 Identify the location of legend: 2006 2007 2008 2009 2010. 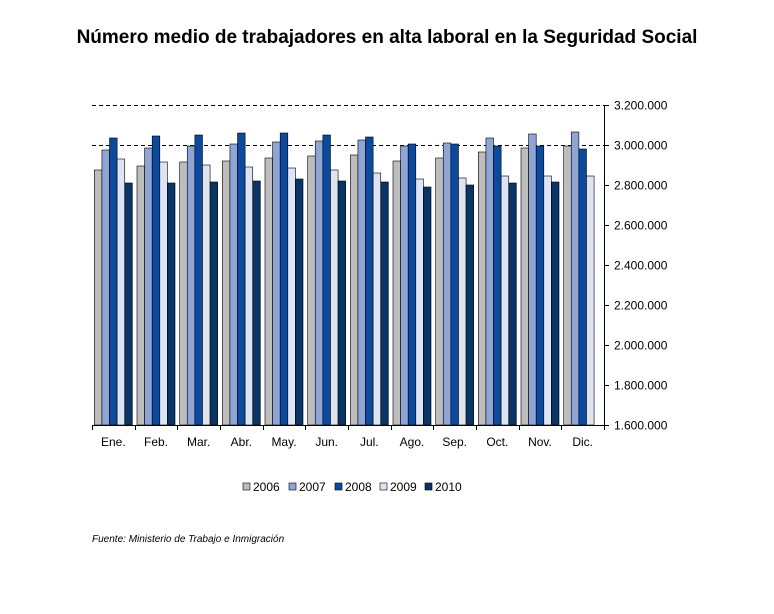
(352, 487).